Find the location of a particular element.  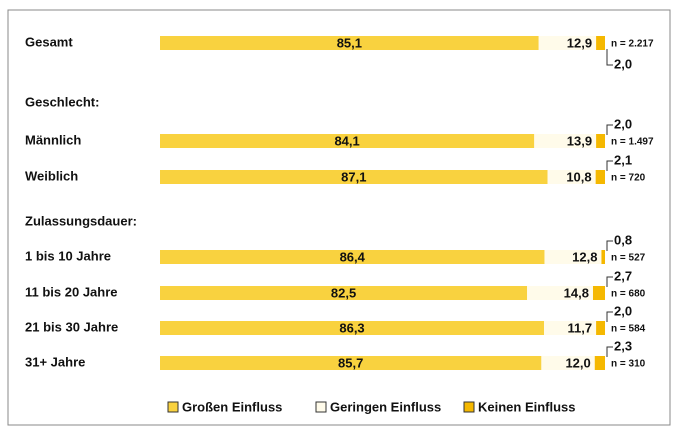

value-label: 85,1 is located at coordinates (349, 42).